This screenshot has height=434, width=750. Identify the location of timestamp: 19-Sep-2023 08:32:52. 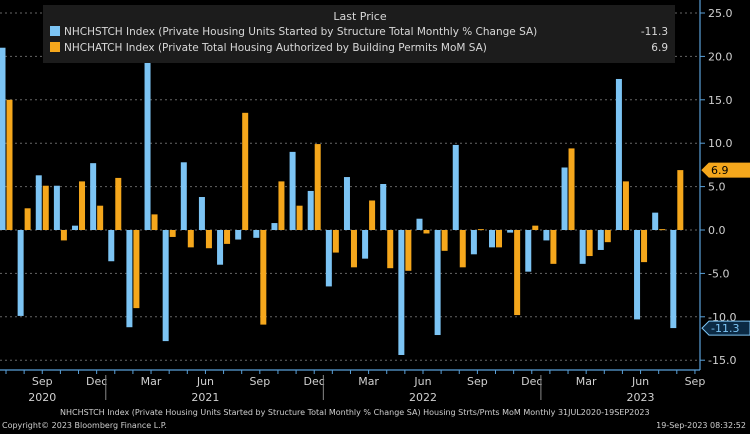
(701, 425).